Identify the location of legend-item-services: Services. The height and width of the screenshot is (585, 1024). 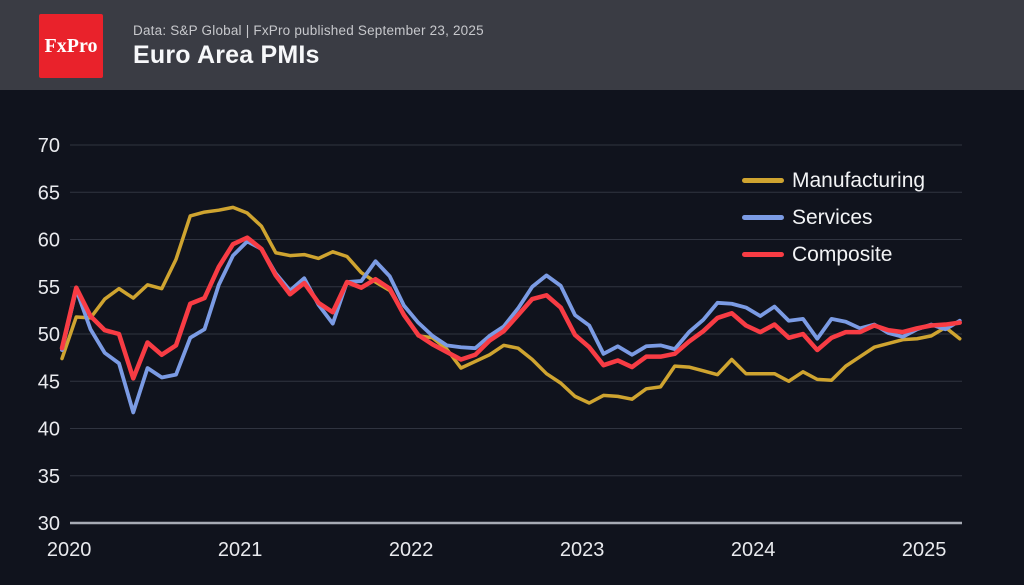
(833, 217).